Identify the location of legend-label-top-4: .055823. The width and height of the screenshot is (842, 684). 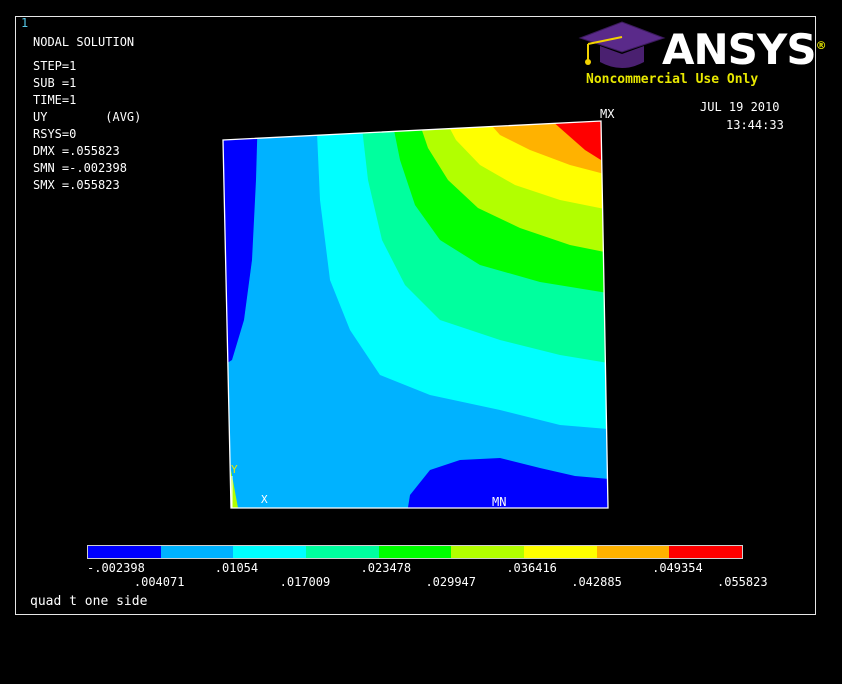
(742, 582).